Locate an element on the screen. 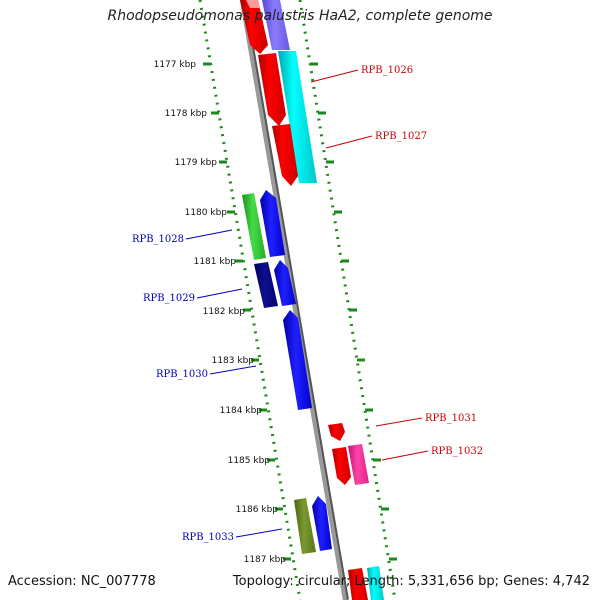 The height and width of the screenshot is (600, 600). gene-arrow-navy is located at coordinates (266, 285).